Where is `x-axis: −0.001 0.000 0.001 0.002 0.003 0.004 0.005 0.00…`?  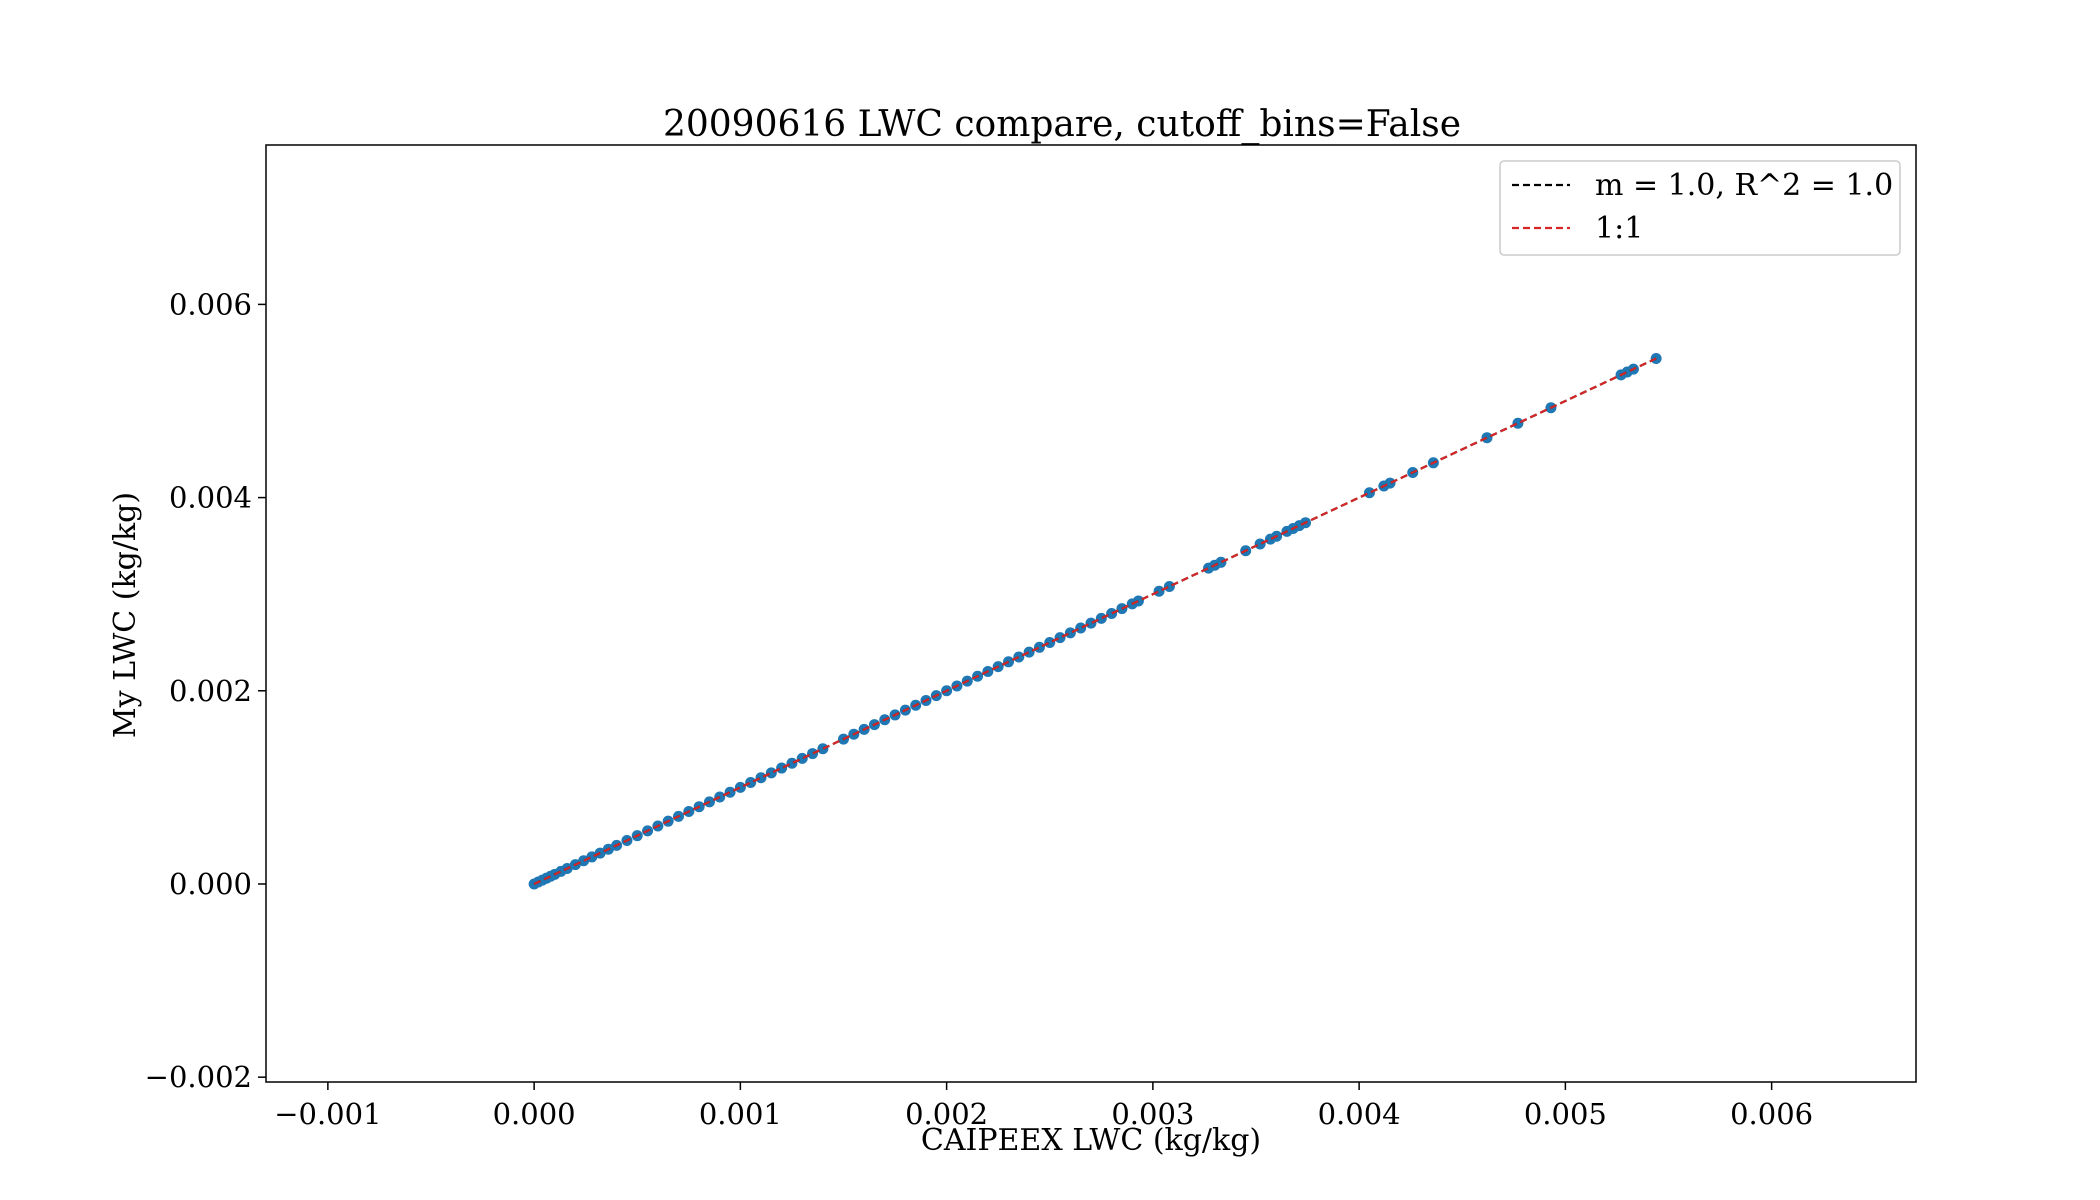 x-axis: −0.001 0.000 0.001 0.002 0.003 0.004 0.005 0.00… is located at coordinates (1043, 1106).